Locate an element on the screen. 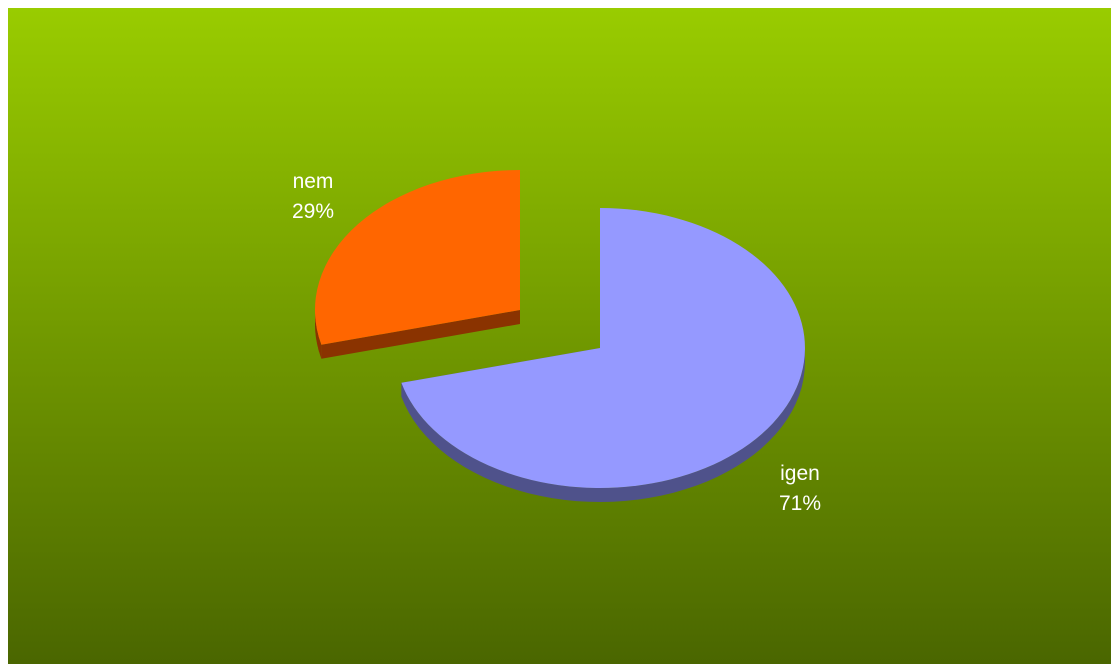 The width and height of the screenshot is (1119, 668). slice-label-nem-name: nem is located at coordinates (313, 181).